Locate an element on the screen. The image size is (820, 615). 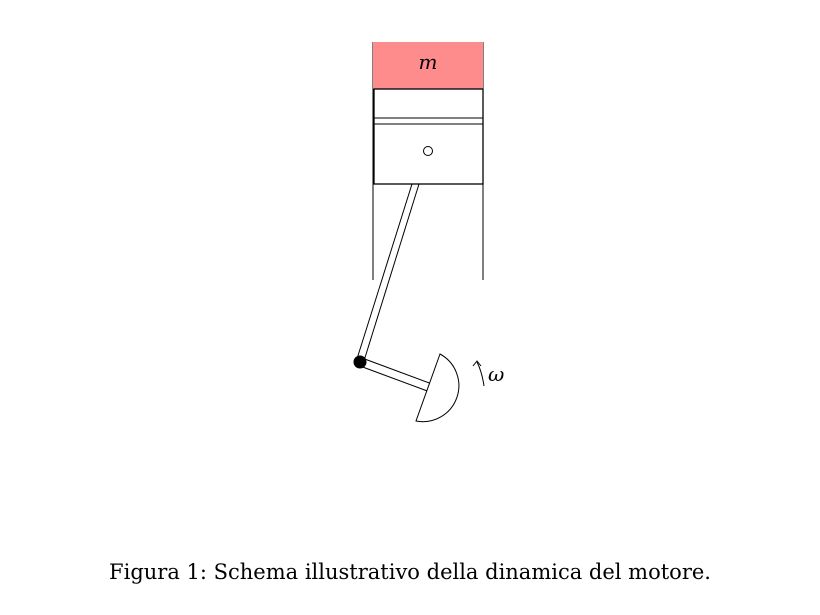
engine-diagram: m ω is located at coordinates (428, 232).